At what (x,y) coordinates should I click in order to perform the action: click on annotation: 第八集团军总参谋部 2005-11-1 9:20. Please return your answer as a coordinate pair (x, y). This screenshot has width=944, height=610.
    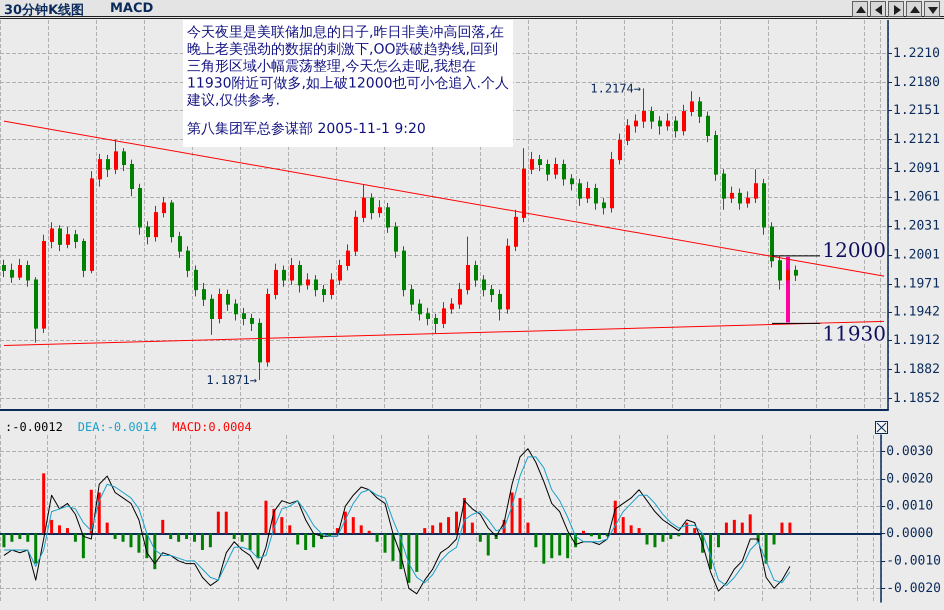
    Looking at the image, I should click on (306, 129).